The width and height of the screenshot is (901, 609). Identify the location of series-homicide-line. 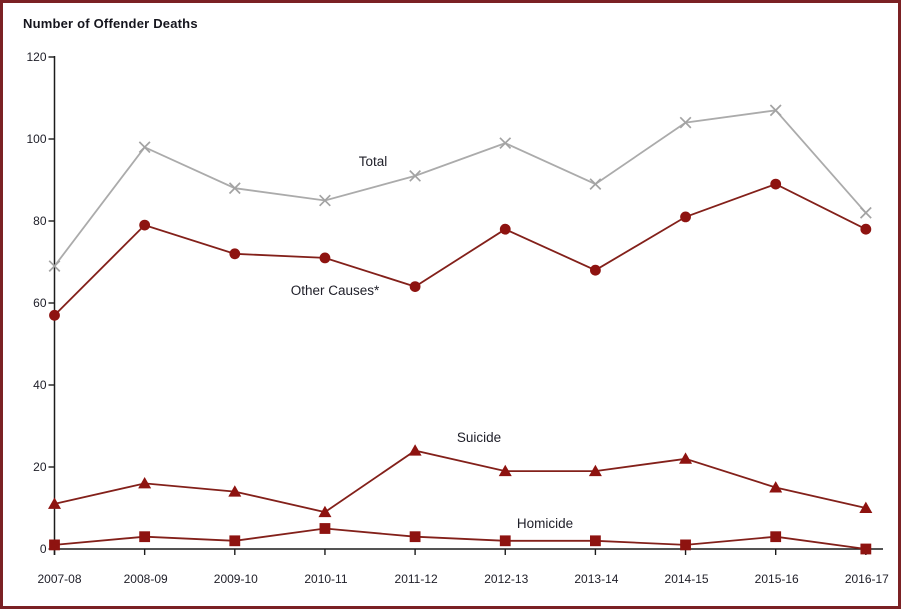
(460, 538).